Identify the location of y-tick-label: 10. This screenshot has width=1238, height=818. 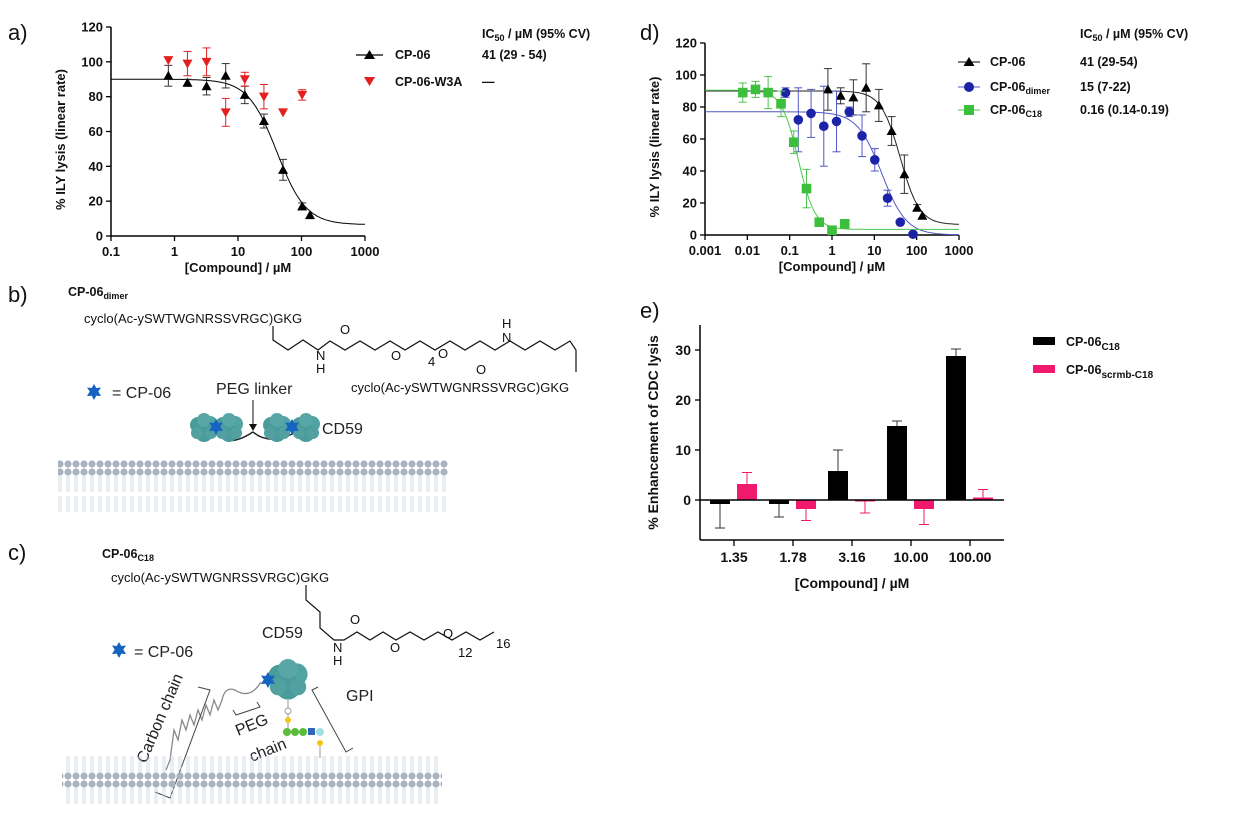
(683, 450).